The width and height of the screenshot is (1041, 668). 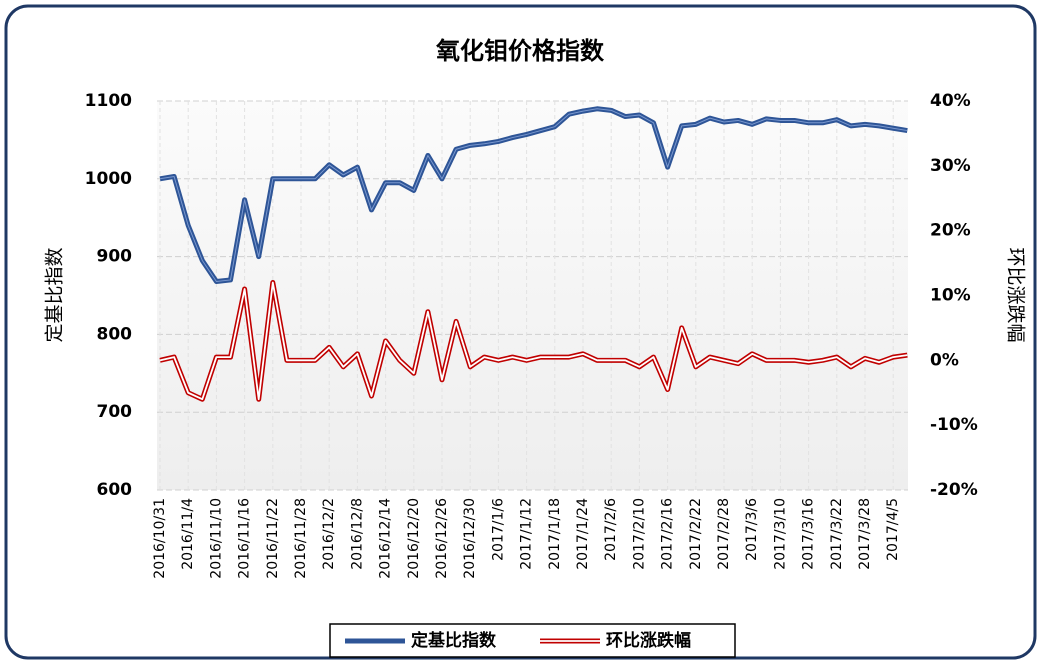 I want to click on y-tick-label: 700, so click(x=115, y=412).